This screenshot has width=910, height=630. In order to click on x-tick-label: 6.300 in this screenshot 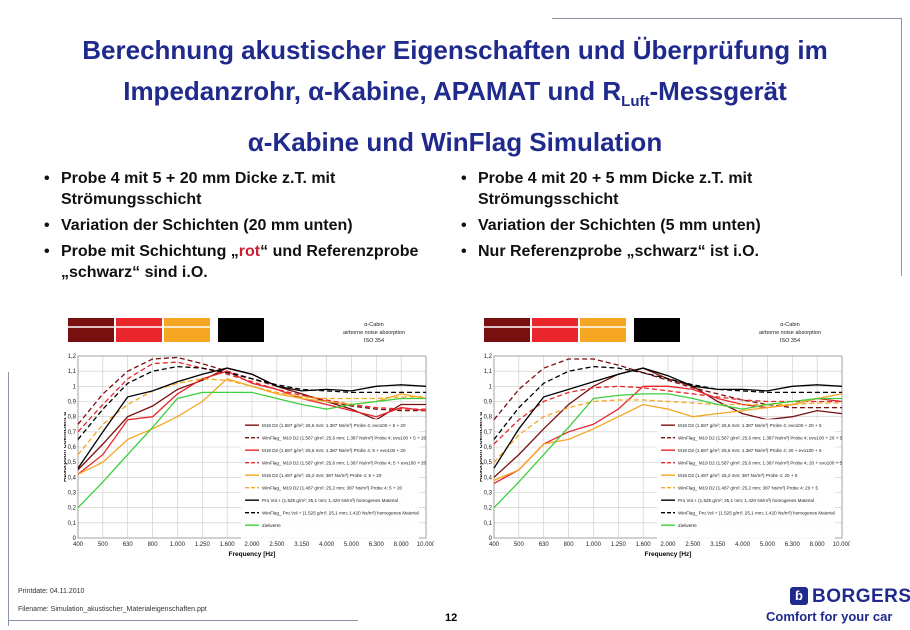, I will do `click(377, 545)`.